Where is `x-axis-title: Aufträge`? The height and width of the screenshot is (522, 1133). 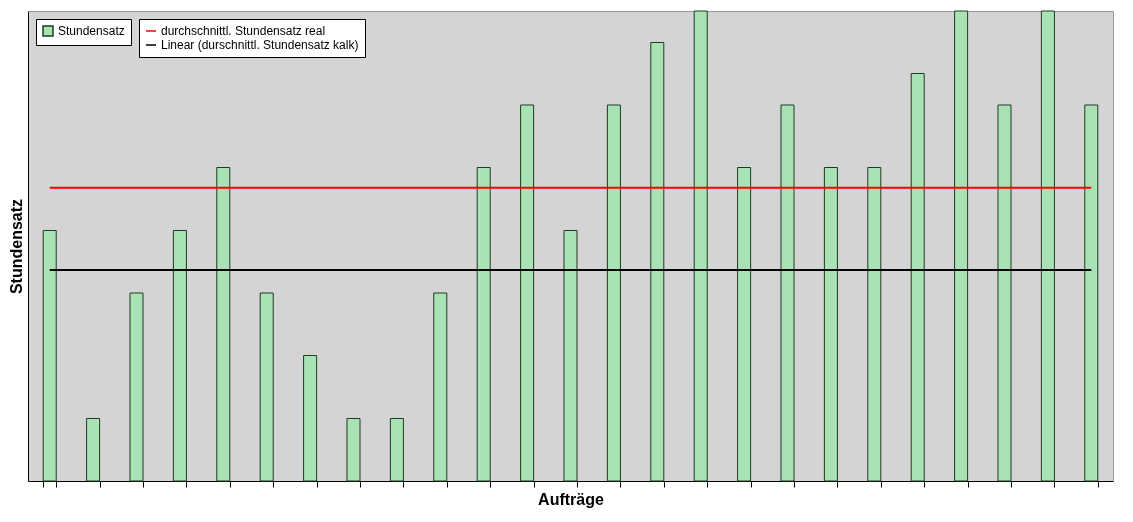 x-axis-title: Aufträge is located at coordinates (571, 499).